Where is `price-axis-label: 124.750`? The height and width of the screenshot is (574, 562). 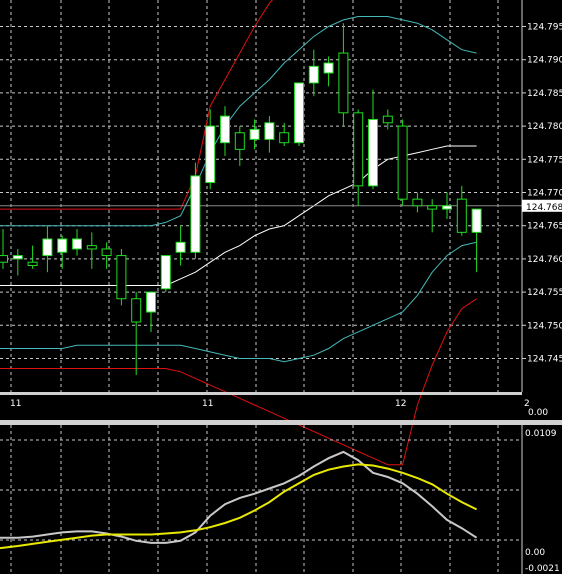 price-axis-label: 124.750 is located at coordinates (544, 326).